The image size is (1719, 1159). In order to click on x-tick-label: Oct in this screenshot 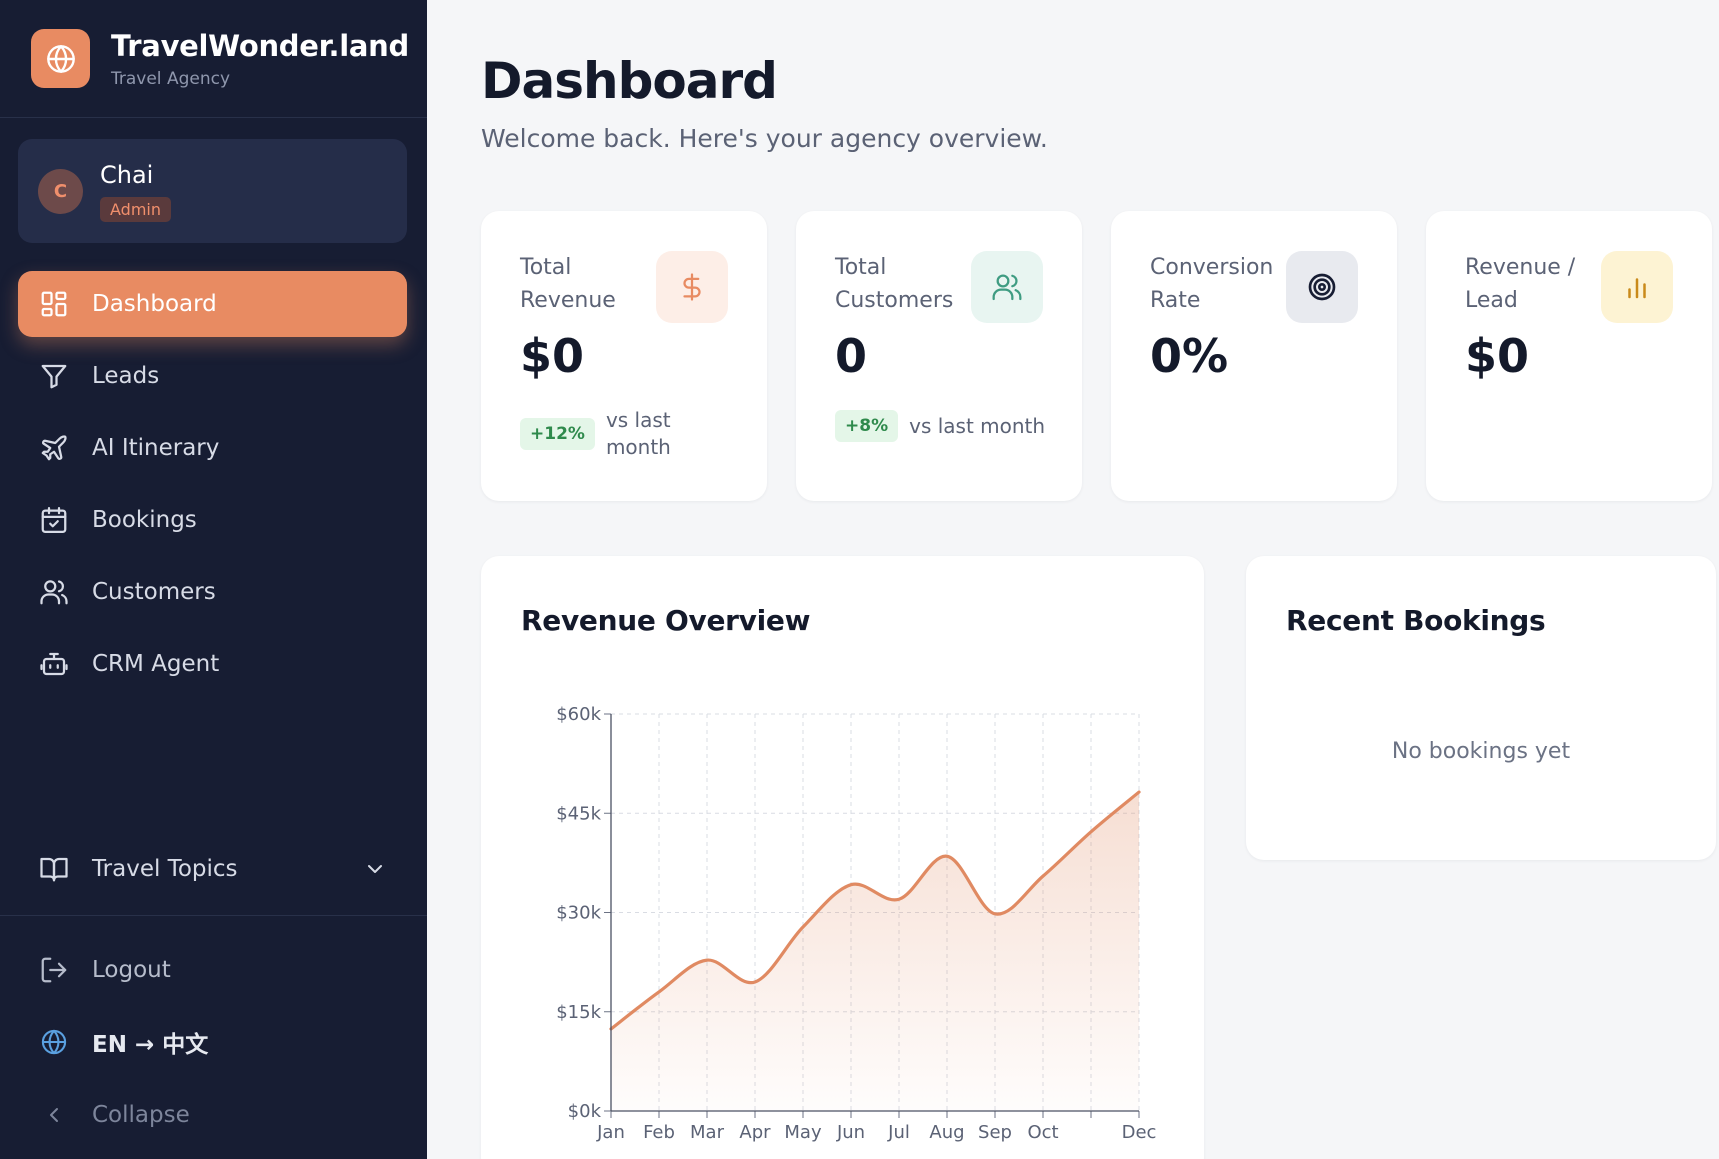, I will do `click(1042, 1132)`.